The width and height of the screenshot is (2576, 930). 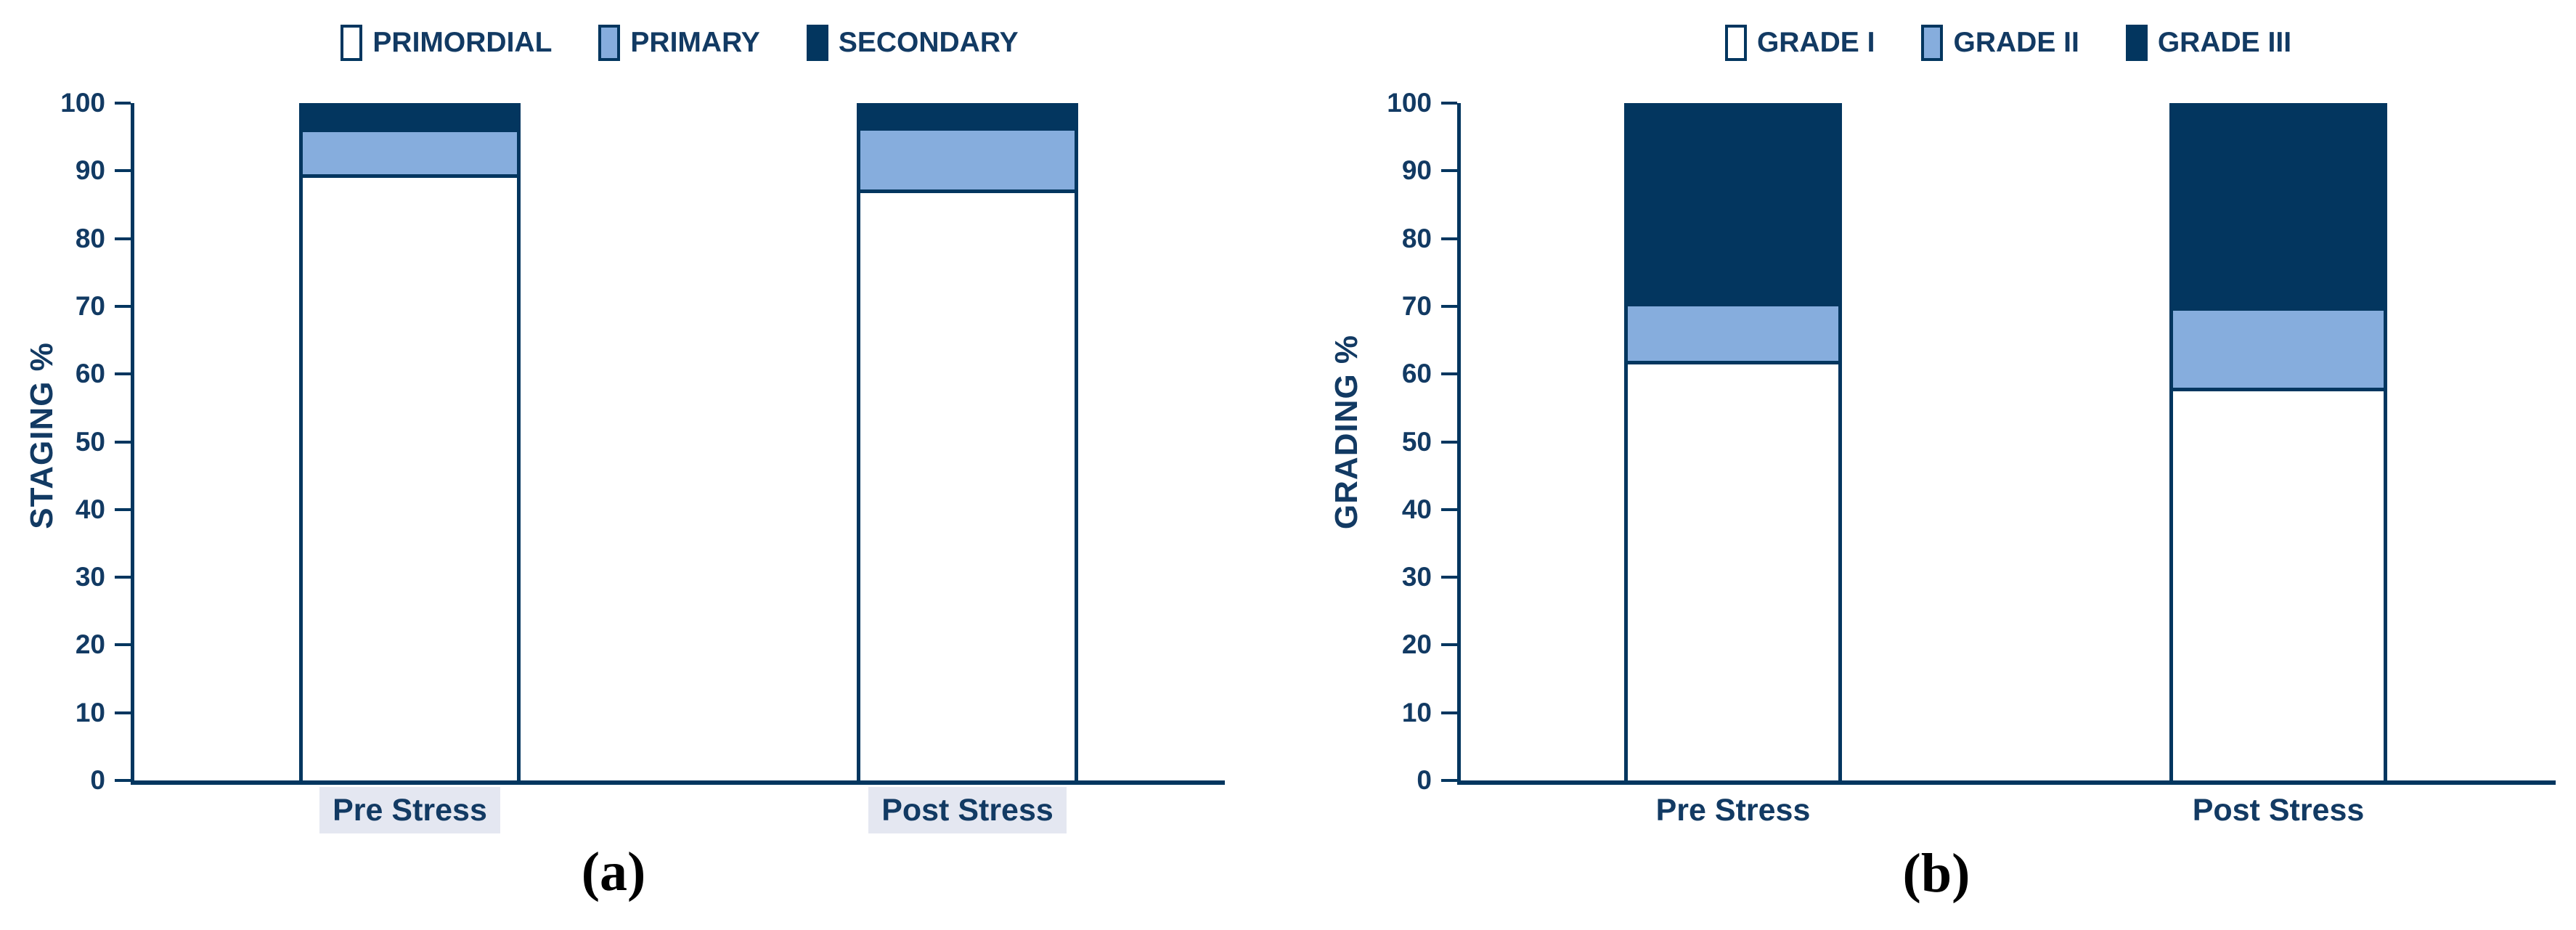 What do you see at coordinates (609, 43) in the screenshot?
I see `legend-swatch-primary-icon` at bounding box center [609, 43].